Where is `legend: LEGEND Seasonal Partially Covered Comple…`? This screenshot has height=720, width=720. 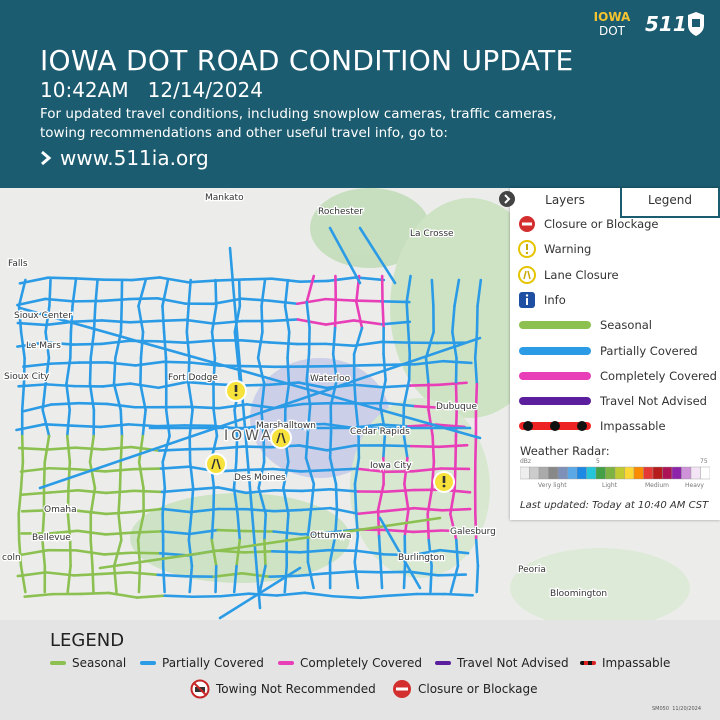 legend: LEGEND Seasonal Partially Covered Comple… is located at coordinates (360, 670).